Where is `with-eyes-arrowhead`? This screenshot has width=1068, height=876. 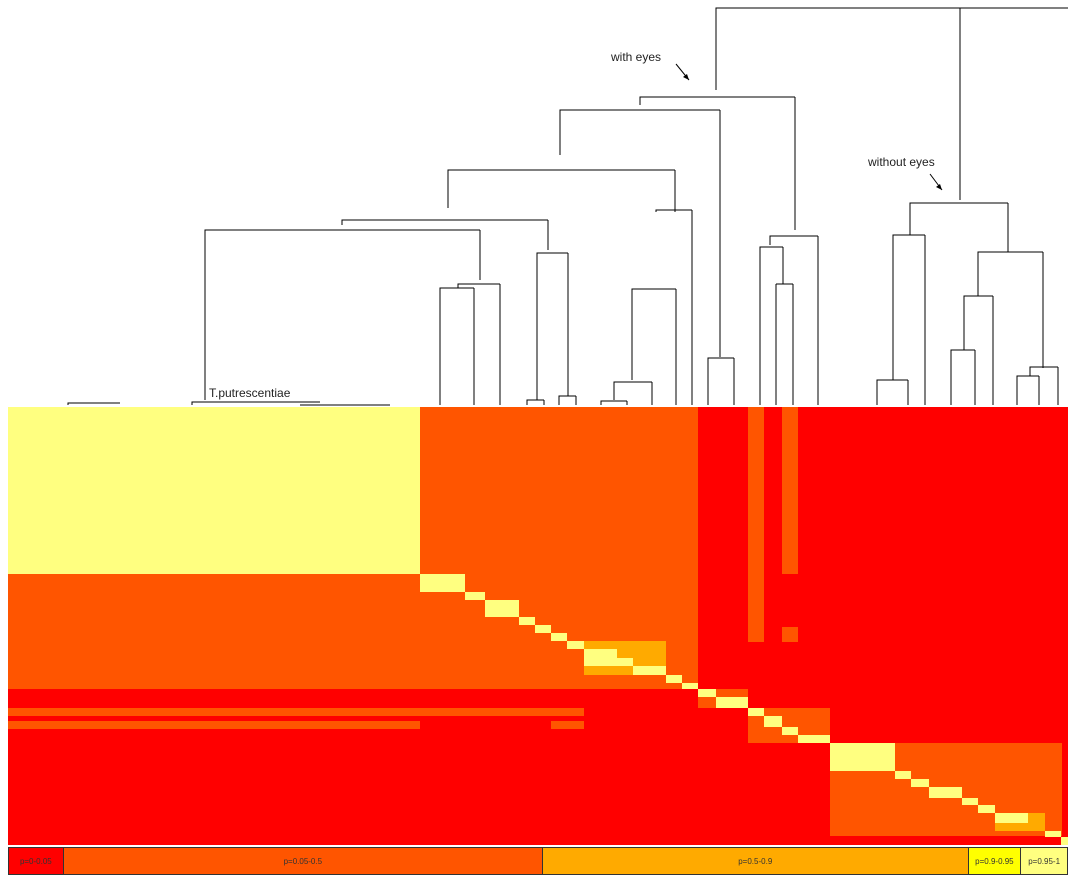 with-eyes-arrowhead is located at coordinates (686, 77).